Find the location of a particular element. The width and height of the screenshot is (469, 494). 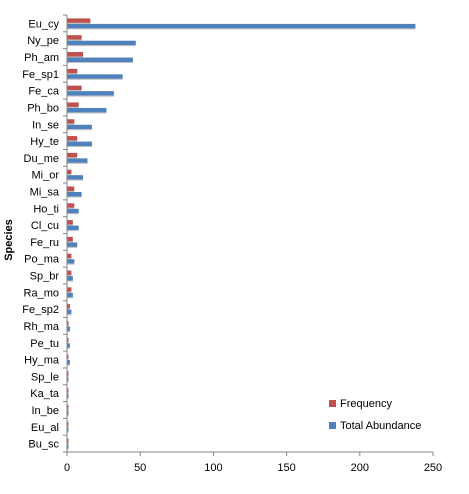

category-label-du-me: Du_me is located at coordinates (41, 159).